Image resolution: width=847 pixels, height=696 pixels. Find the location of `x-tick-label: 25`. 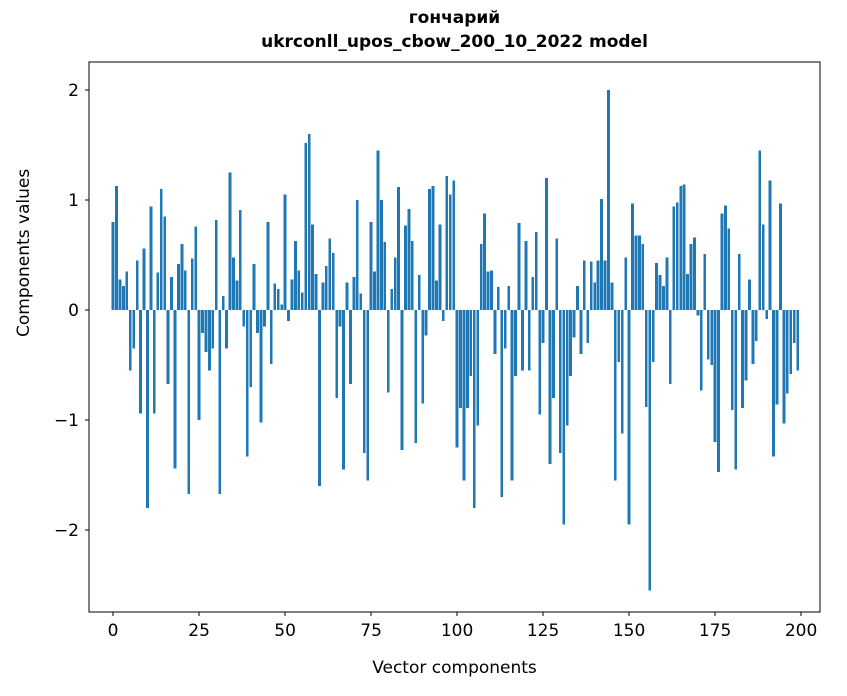

x-tick-label: 25 is located at coordinates (199, 631).